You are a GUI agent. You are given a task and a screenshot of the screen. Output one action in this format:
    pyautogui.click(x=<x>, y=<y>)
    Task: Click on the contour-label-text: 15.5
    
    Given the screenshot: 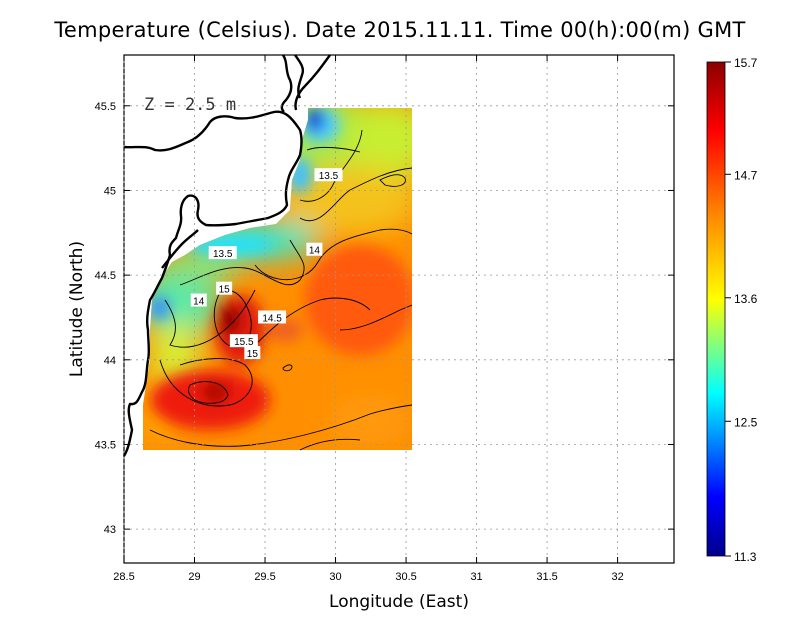 What is the action you would take?
    pyautogui.click(x=244, y=342)
    